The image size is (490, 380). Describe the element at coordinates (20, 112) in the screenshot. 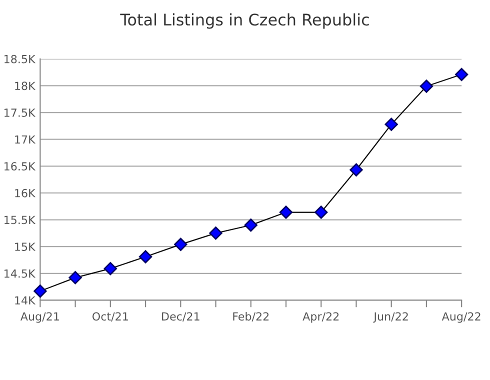

I see `y-tick-label: 17.5K` at that location.